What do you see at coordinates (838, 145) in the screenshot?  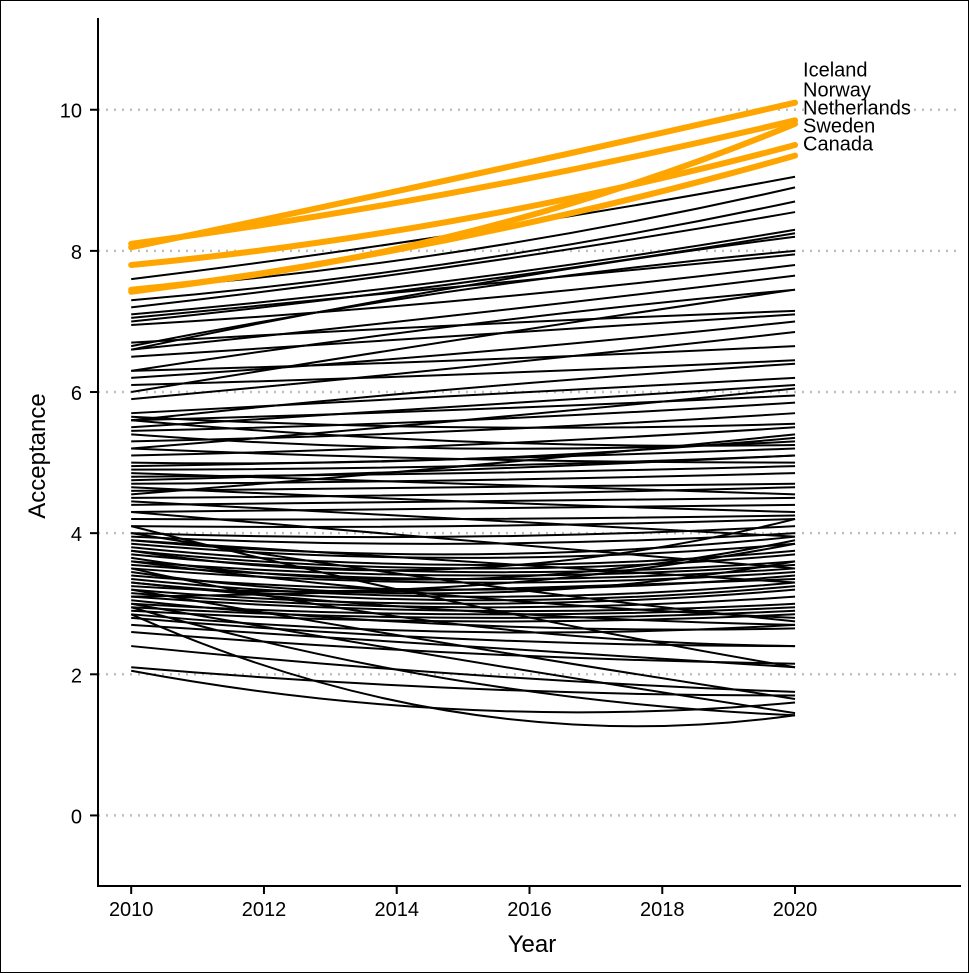 I see `series-label: Canada` at bounding box center [838, 145].